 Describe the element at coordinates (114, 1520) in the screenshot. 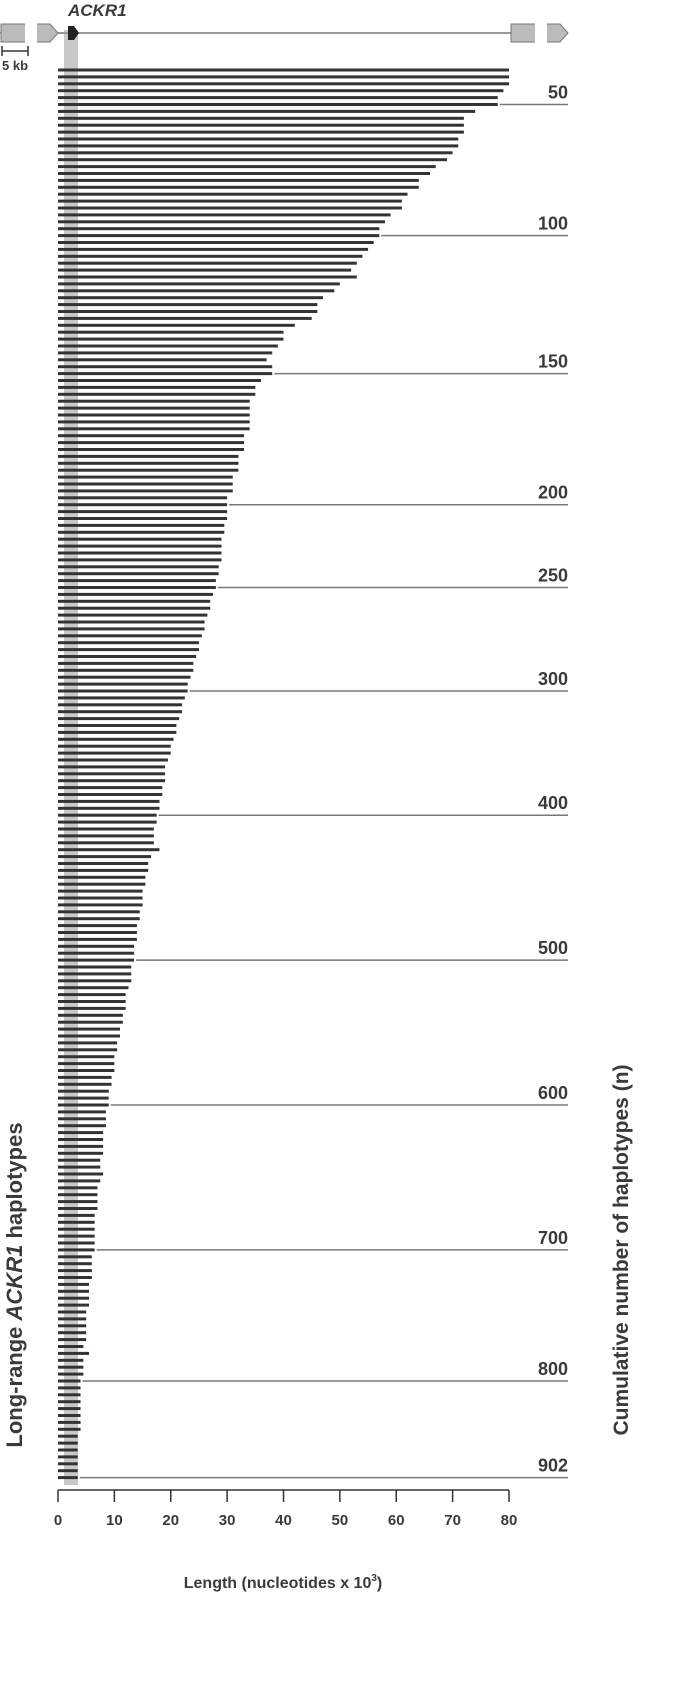

I see `x-tick-label: 10` at that location.